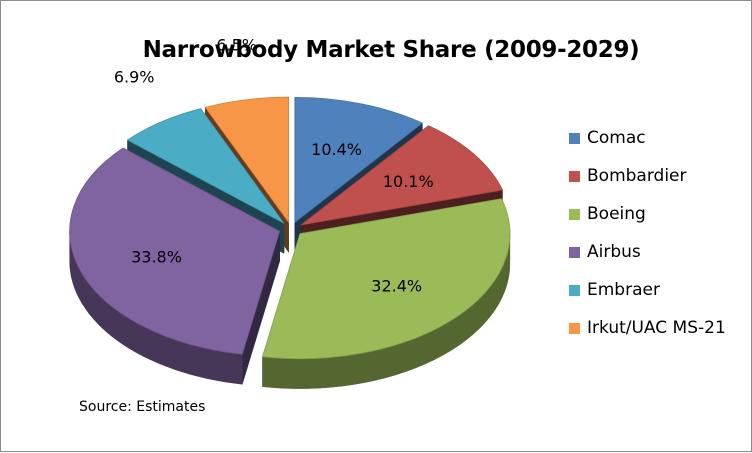 The width and height of the screenshot is (752, 453). What do you see at coordinates (336, 149) in the screenshot?
I see `data-label: 10.4%` at bounding box center [336, 149].